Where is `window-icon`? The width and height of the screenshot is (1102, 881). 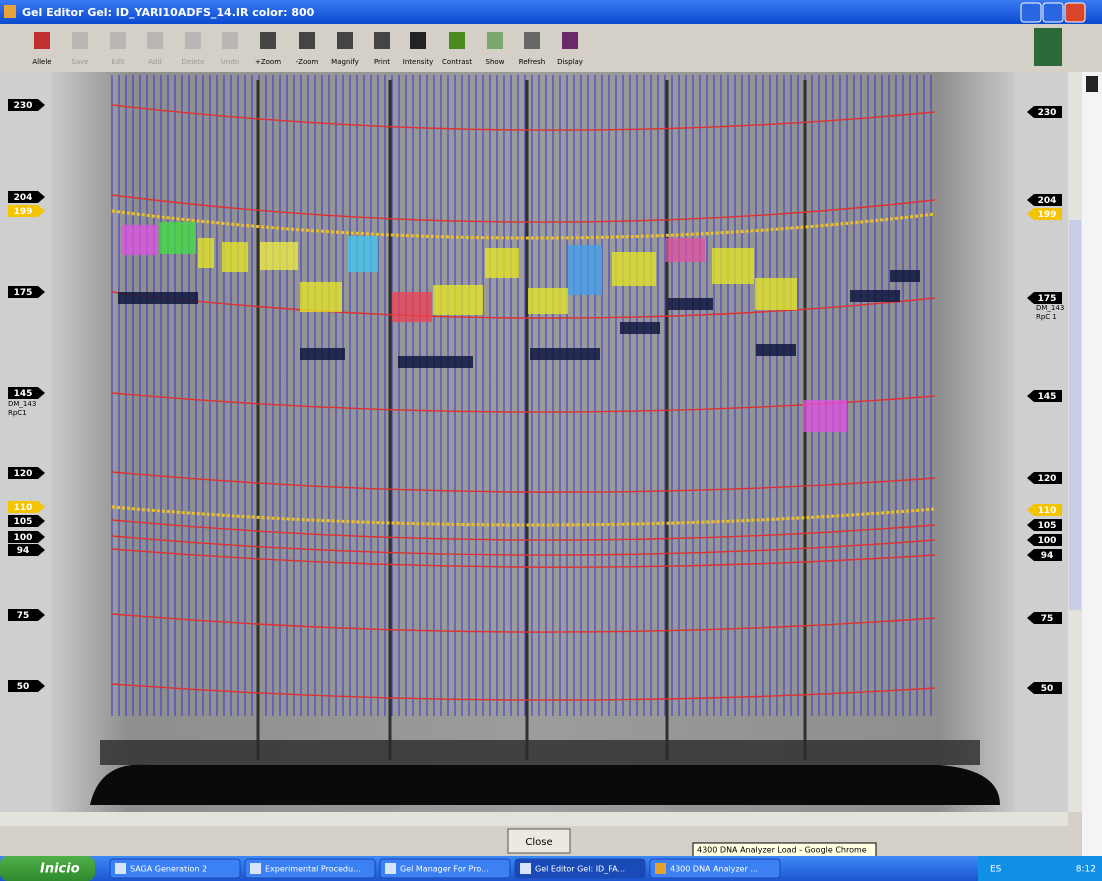 window-icon is located at coordinates (10, 11).